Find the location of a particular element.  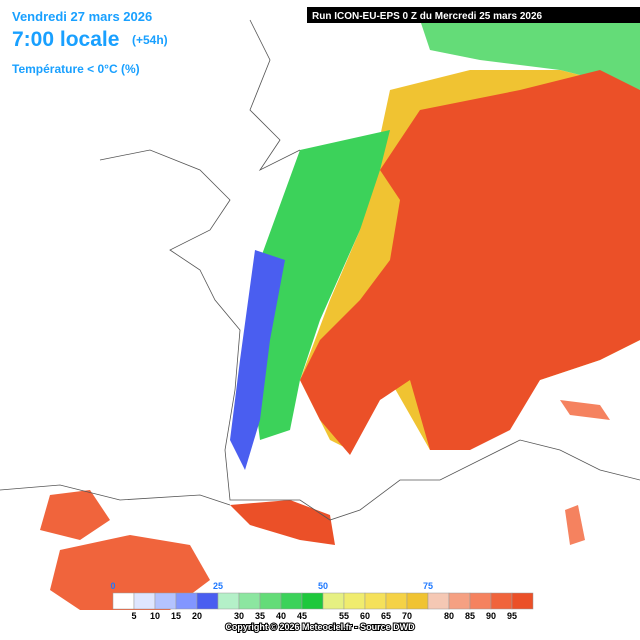

legend-minor-label: 70 is located at coordinates (407, 616).